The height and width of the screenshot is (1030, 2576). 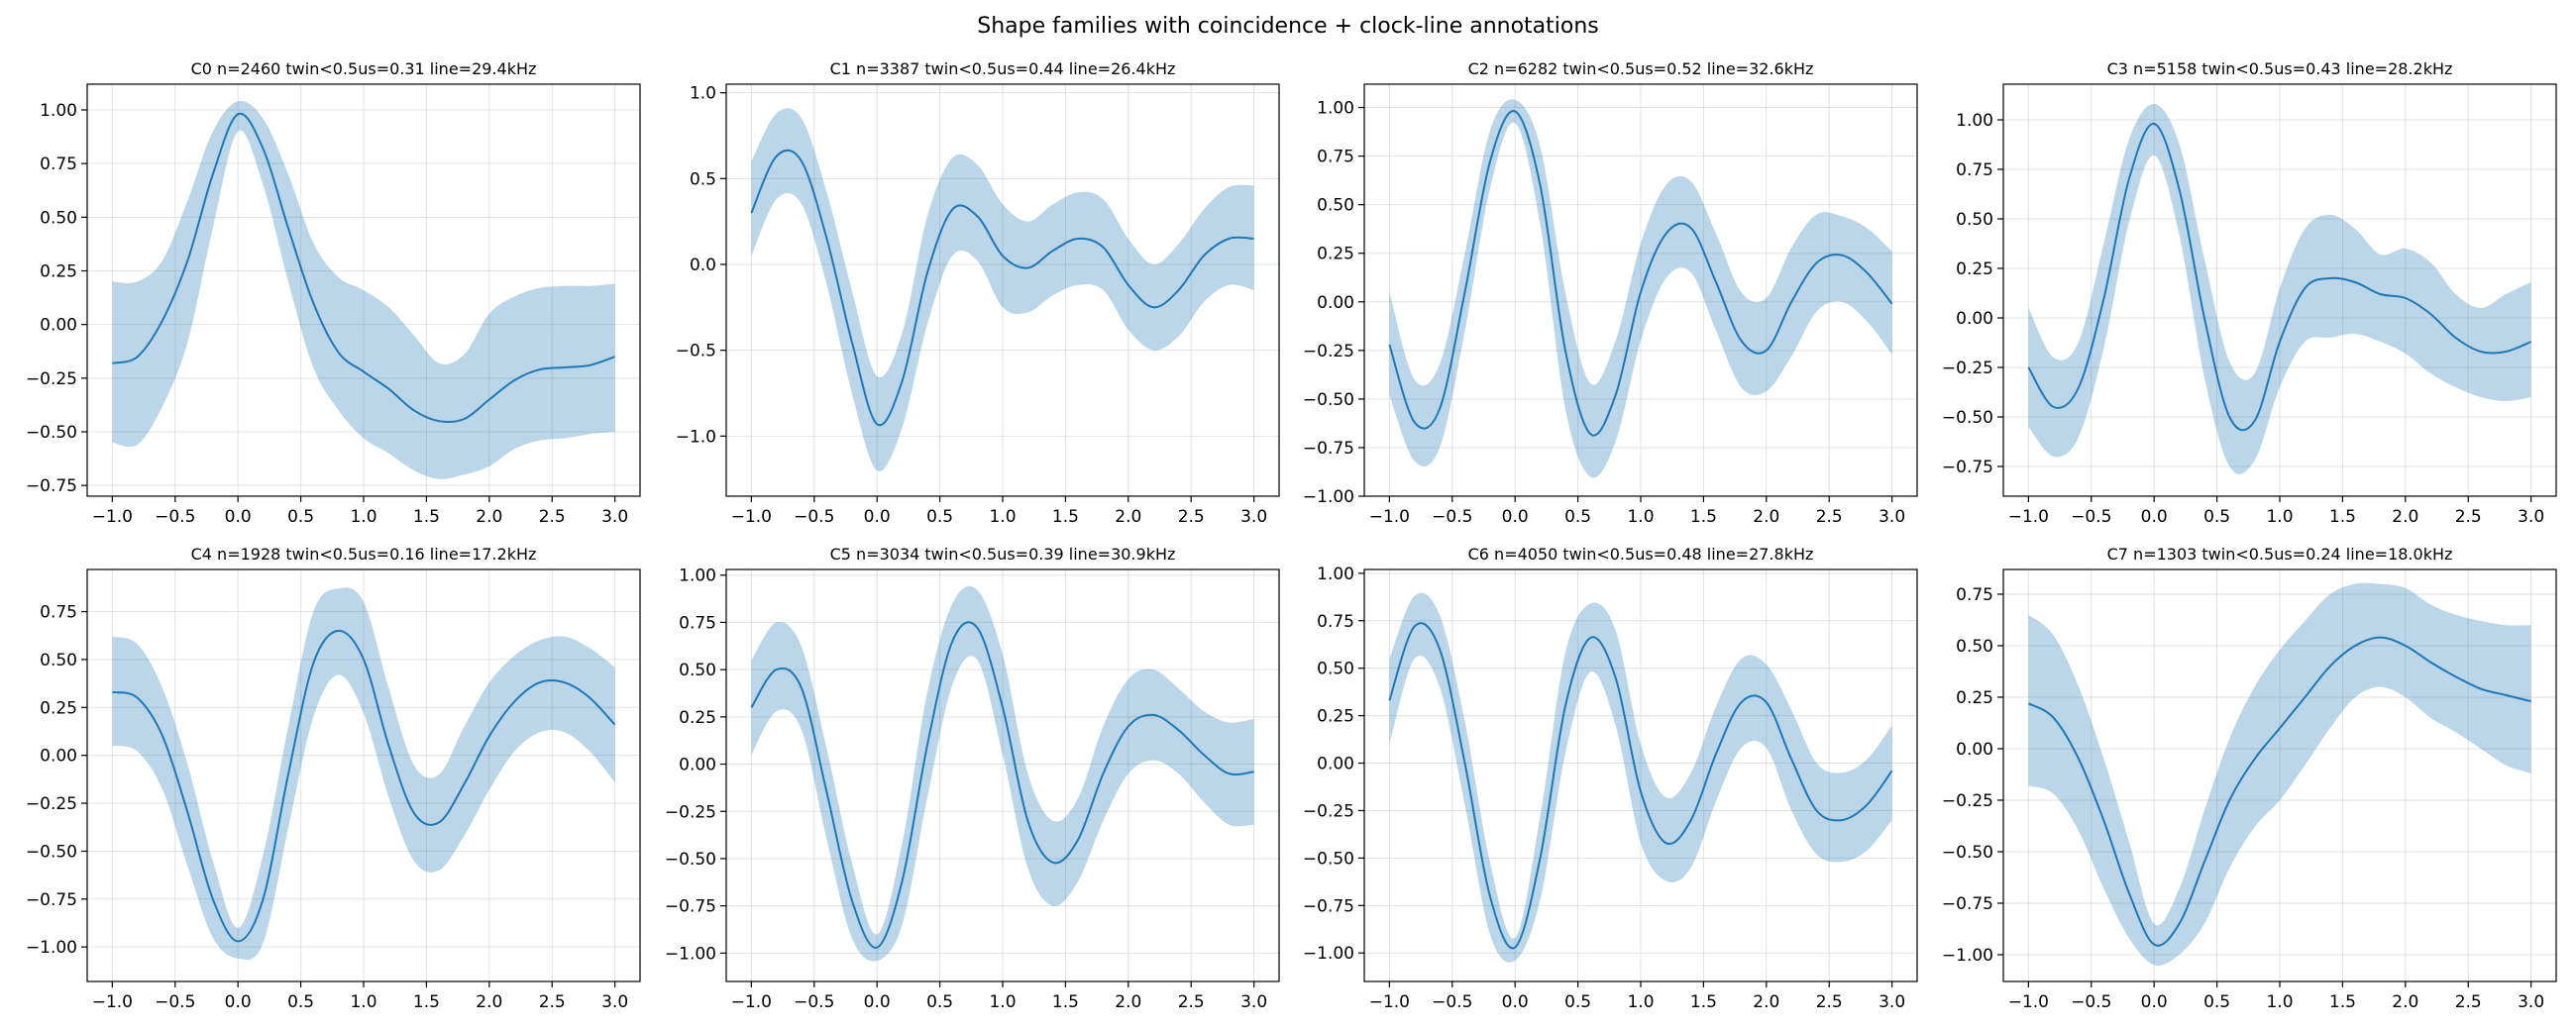 I want to click on y-tick-label: −1.0, so click(x=696, y=437).